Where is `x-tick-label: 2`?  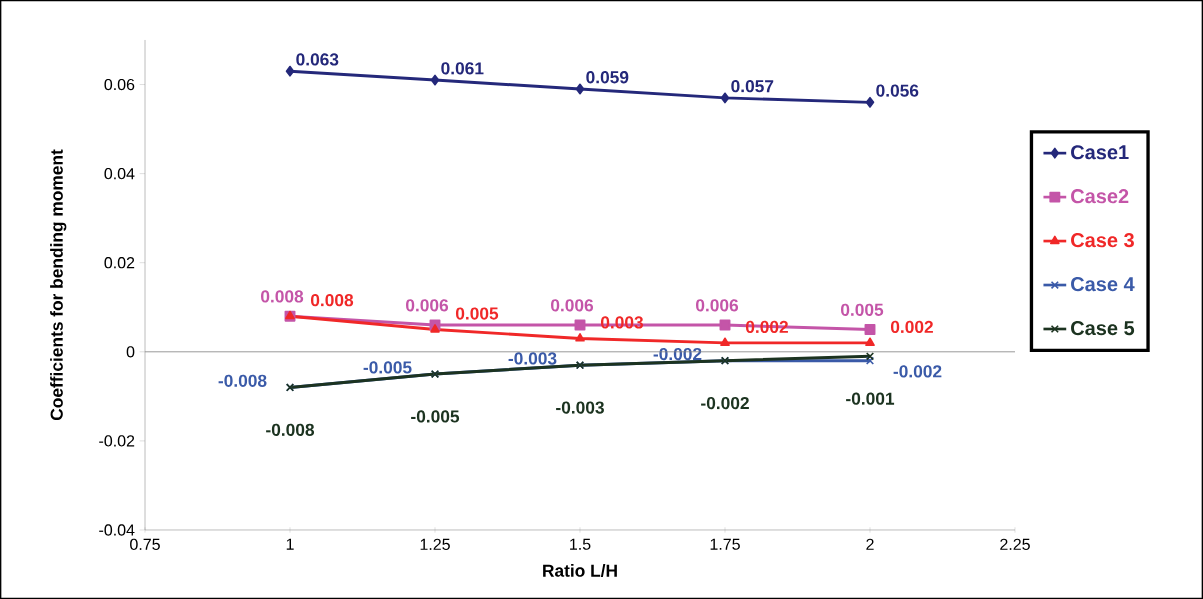
x-tick-label: 2 is located at coordinates (870, 544).